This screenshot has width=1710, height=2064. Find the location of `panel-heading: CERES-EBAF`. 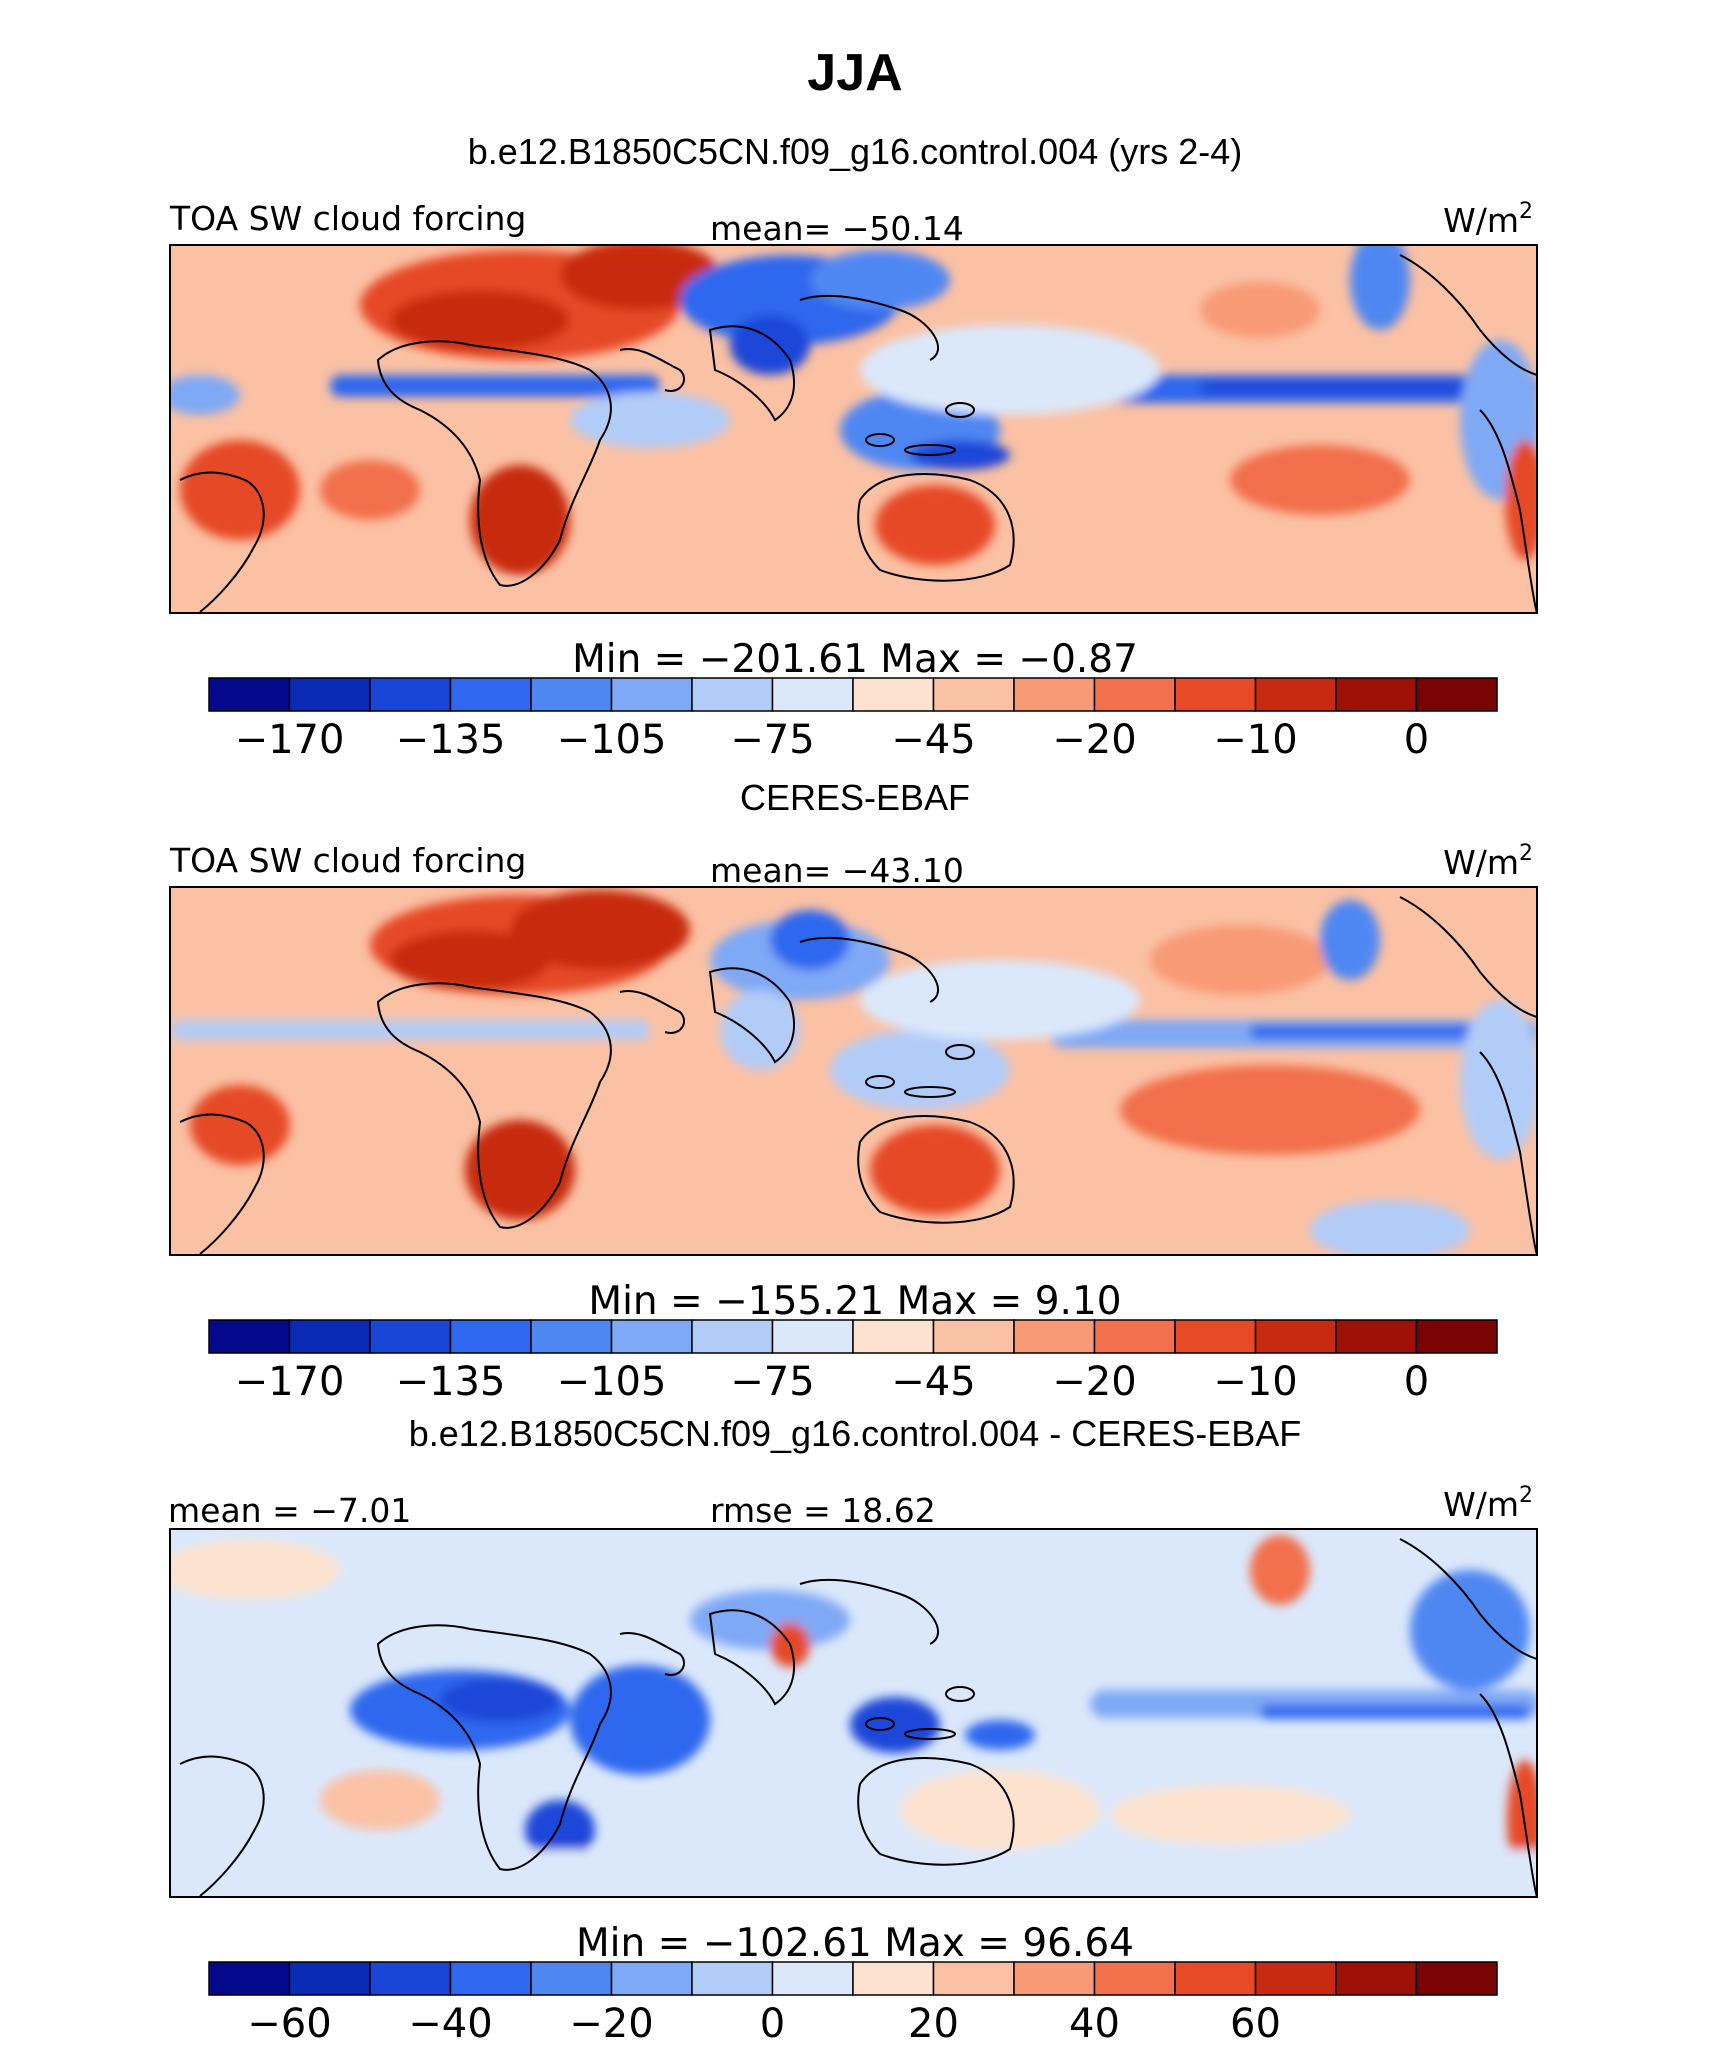

panel-heading: CERES-EBAF is located at coordinates (855, 797).